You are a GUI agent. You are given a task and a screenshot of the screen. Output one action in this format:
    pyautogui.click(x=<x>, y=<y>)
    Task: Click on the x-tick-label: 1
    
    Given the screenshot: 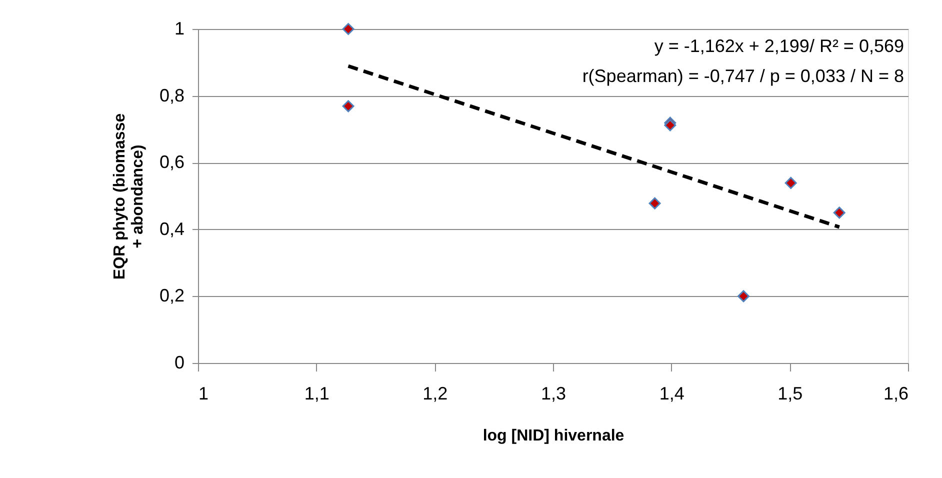 What is the action you would take?
    pyautogui.click(x=203, y=394)
    